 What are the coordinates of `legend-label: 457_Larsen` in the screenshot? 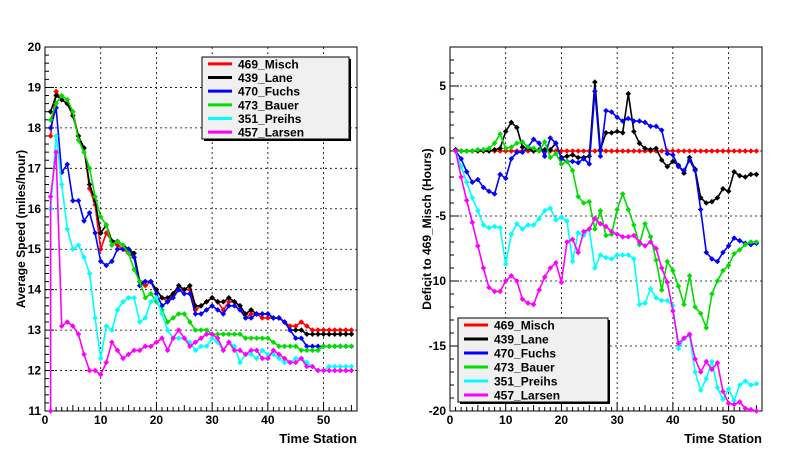 It's located at (271, 133).